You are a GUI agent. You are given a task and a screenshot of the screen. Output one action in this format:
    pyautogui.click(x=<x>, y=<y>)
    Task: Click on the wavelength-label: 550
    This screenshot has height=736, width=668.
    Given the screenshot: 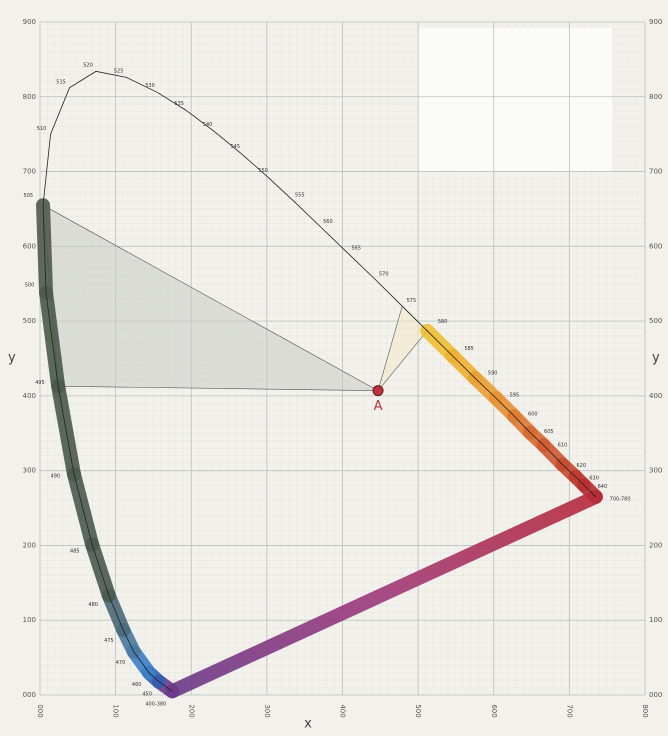 What is the action you would take?
    pyautogui.click(x=263, y=171)
    